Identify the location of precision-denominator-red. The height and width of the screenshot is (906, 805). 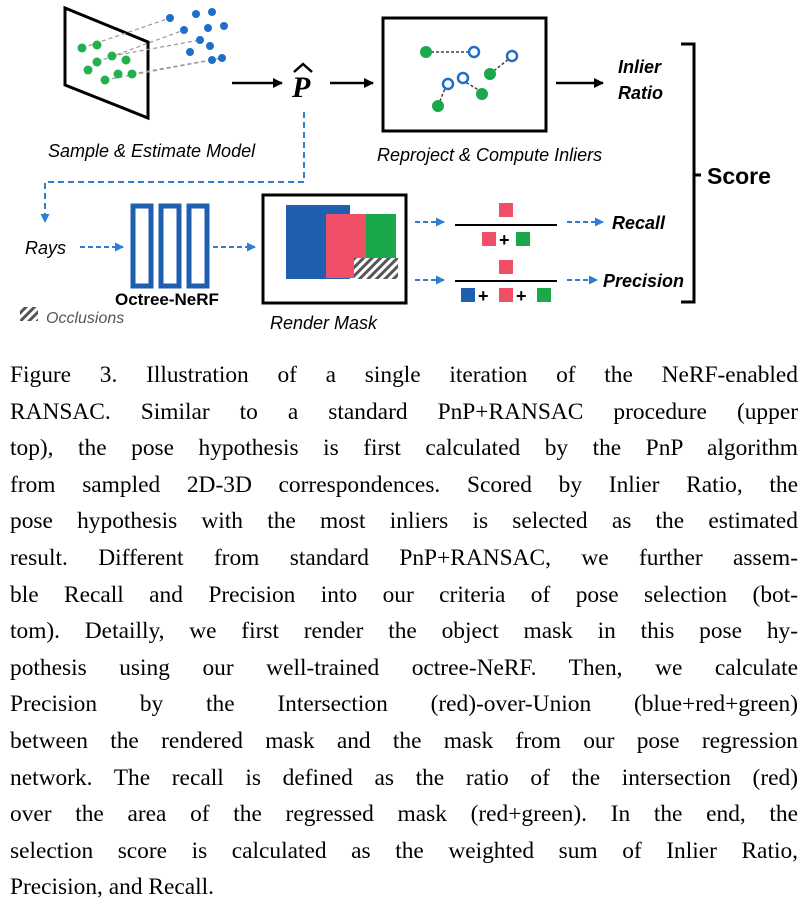
(506, 295).